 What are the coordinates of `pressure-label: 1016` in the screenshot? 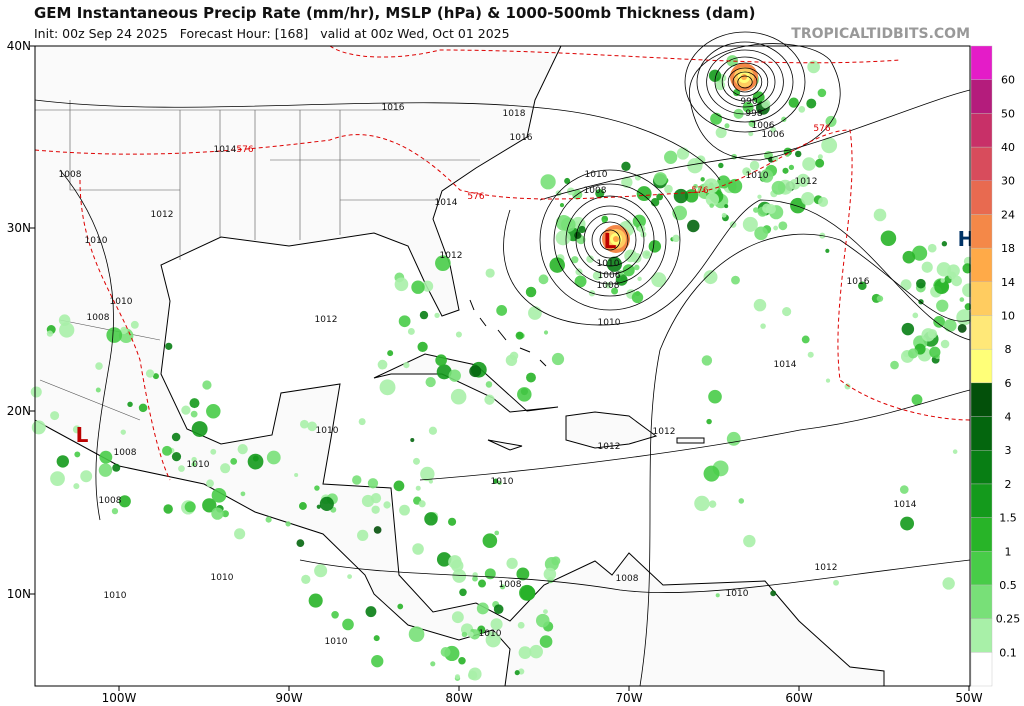 It's located at (521, 138).